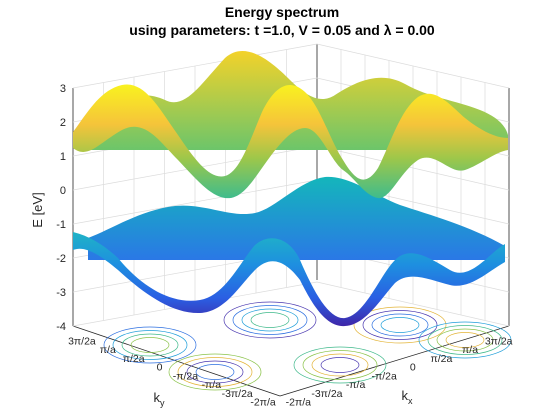 The height and width of the screenshot is (420, 560). What do you see at coordinates (470, 350) in the screenshot?
I see `x-tick-label: π/a` at bounding box center [470, 350].